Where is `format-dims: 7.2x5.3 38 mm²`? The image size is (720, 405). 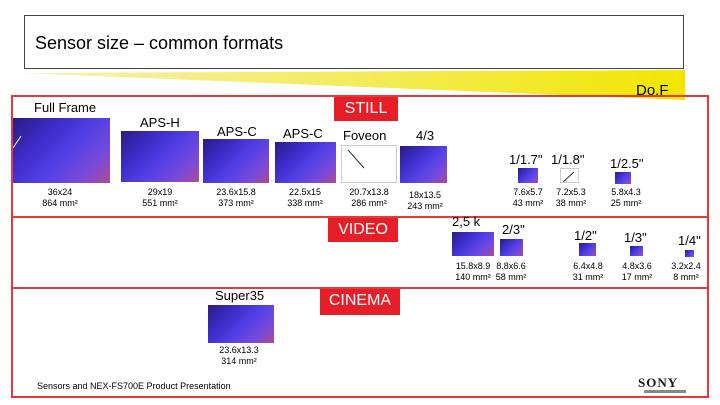 format-dims: 7.2x5.3 38 mm² is located at coordinates (571, 197).